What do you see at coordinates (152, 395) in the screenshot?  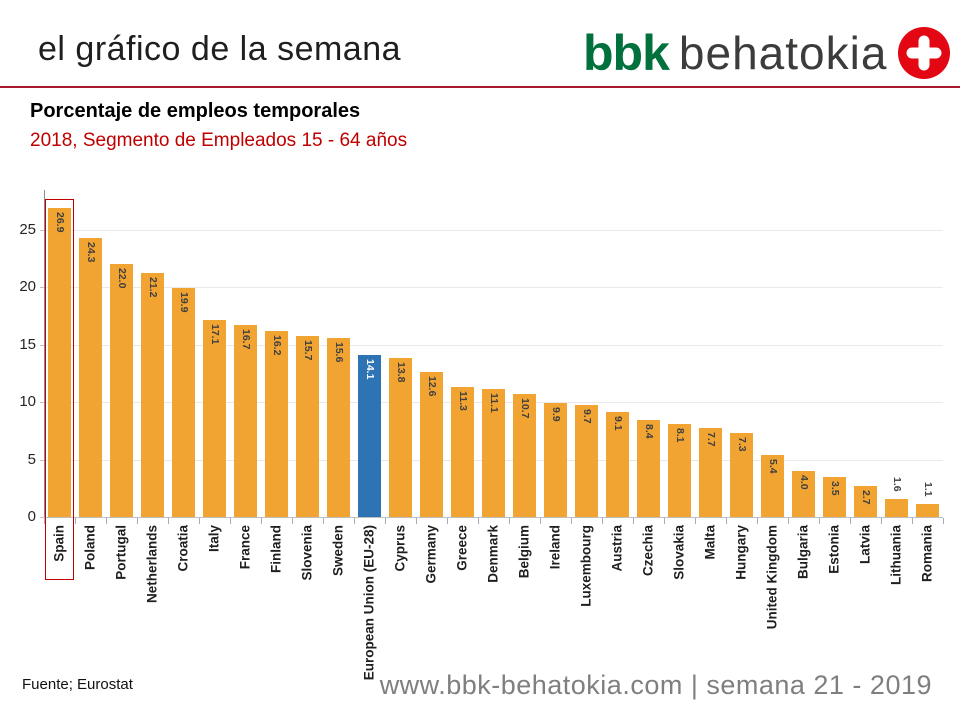 I see `bar-netherlands` at bounding box center [152, 395].